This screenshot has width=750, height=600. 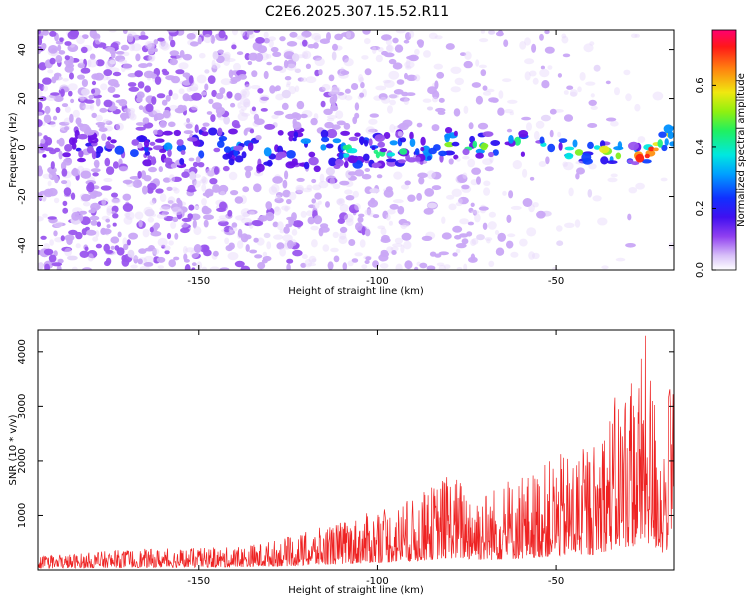 I want to click on snr-x-label: Height of straight line (km), so click(x=356, y=590).